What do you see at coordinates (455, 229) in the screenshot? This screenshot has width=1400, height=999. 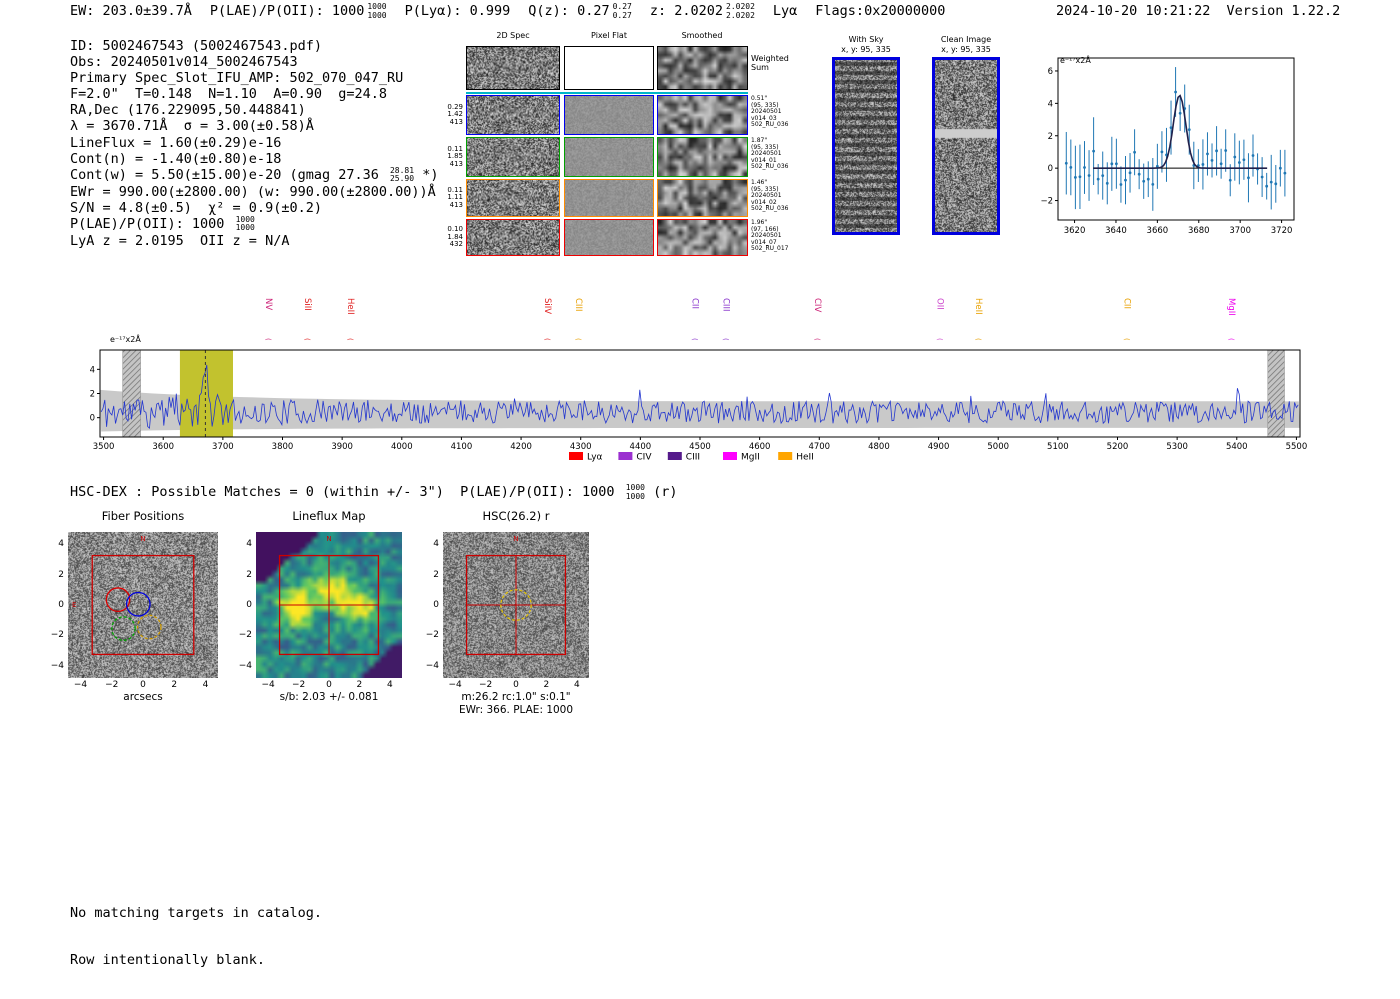 I see `cutout-left-value: 0.10` at bounding box center [455, 229].